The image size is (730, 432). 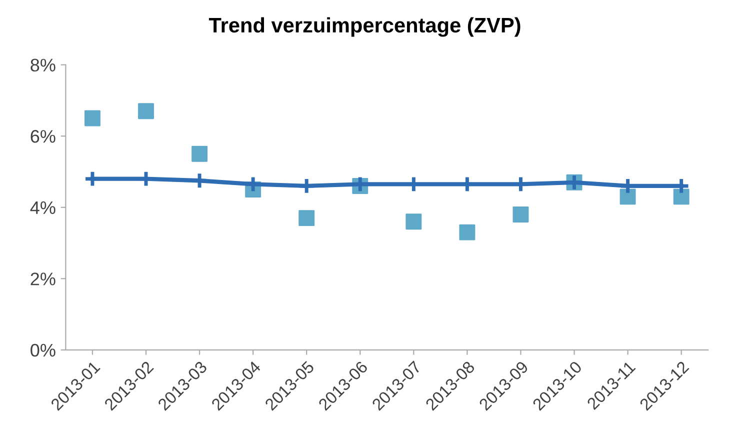 I want to click on chart-title: Trend verzuimpercentage (ZVP), so click(x=364, y=27).